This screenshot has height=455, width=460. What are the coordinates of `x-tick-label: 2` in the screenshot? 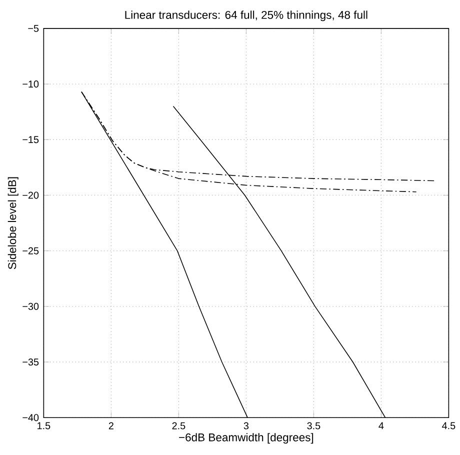 It's located at (111, 426).